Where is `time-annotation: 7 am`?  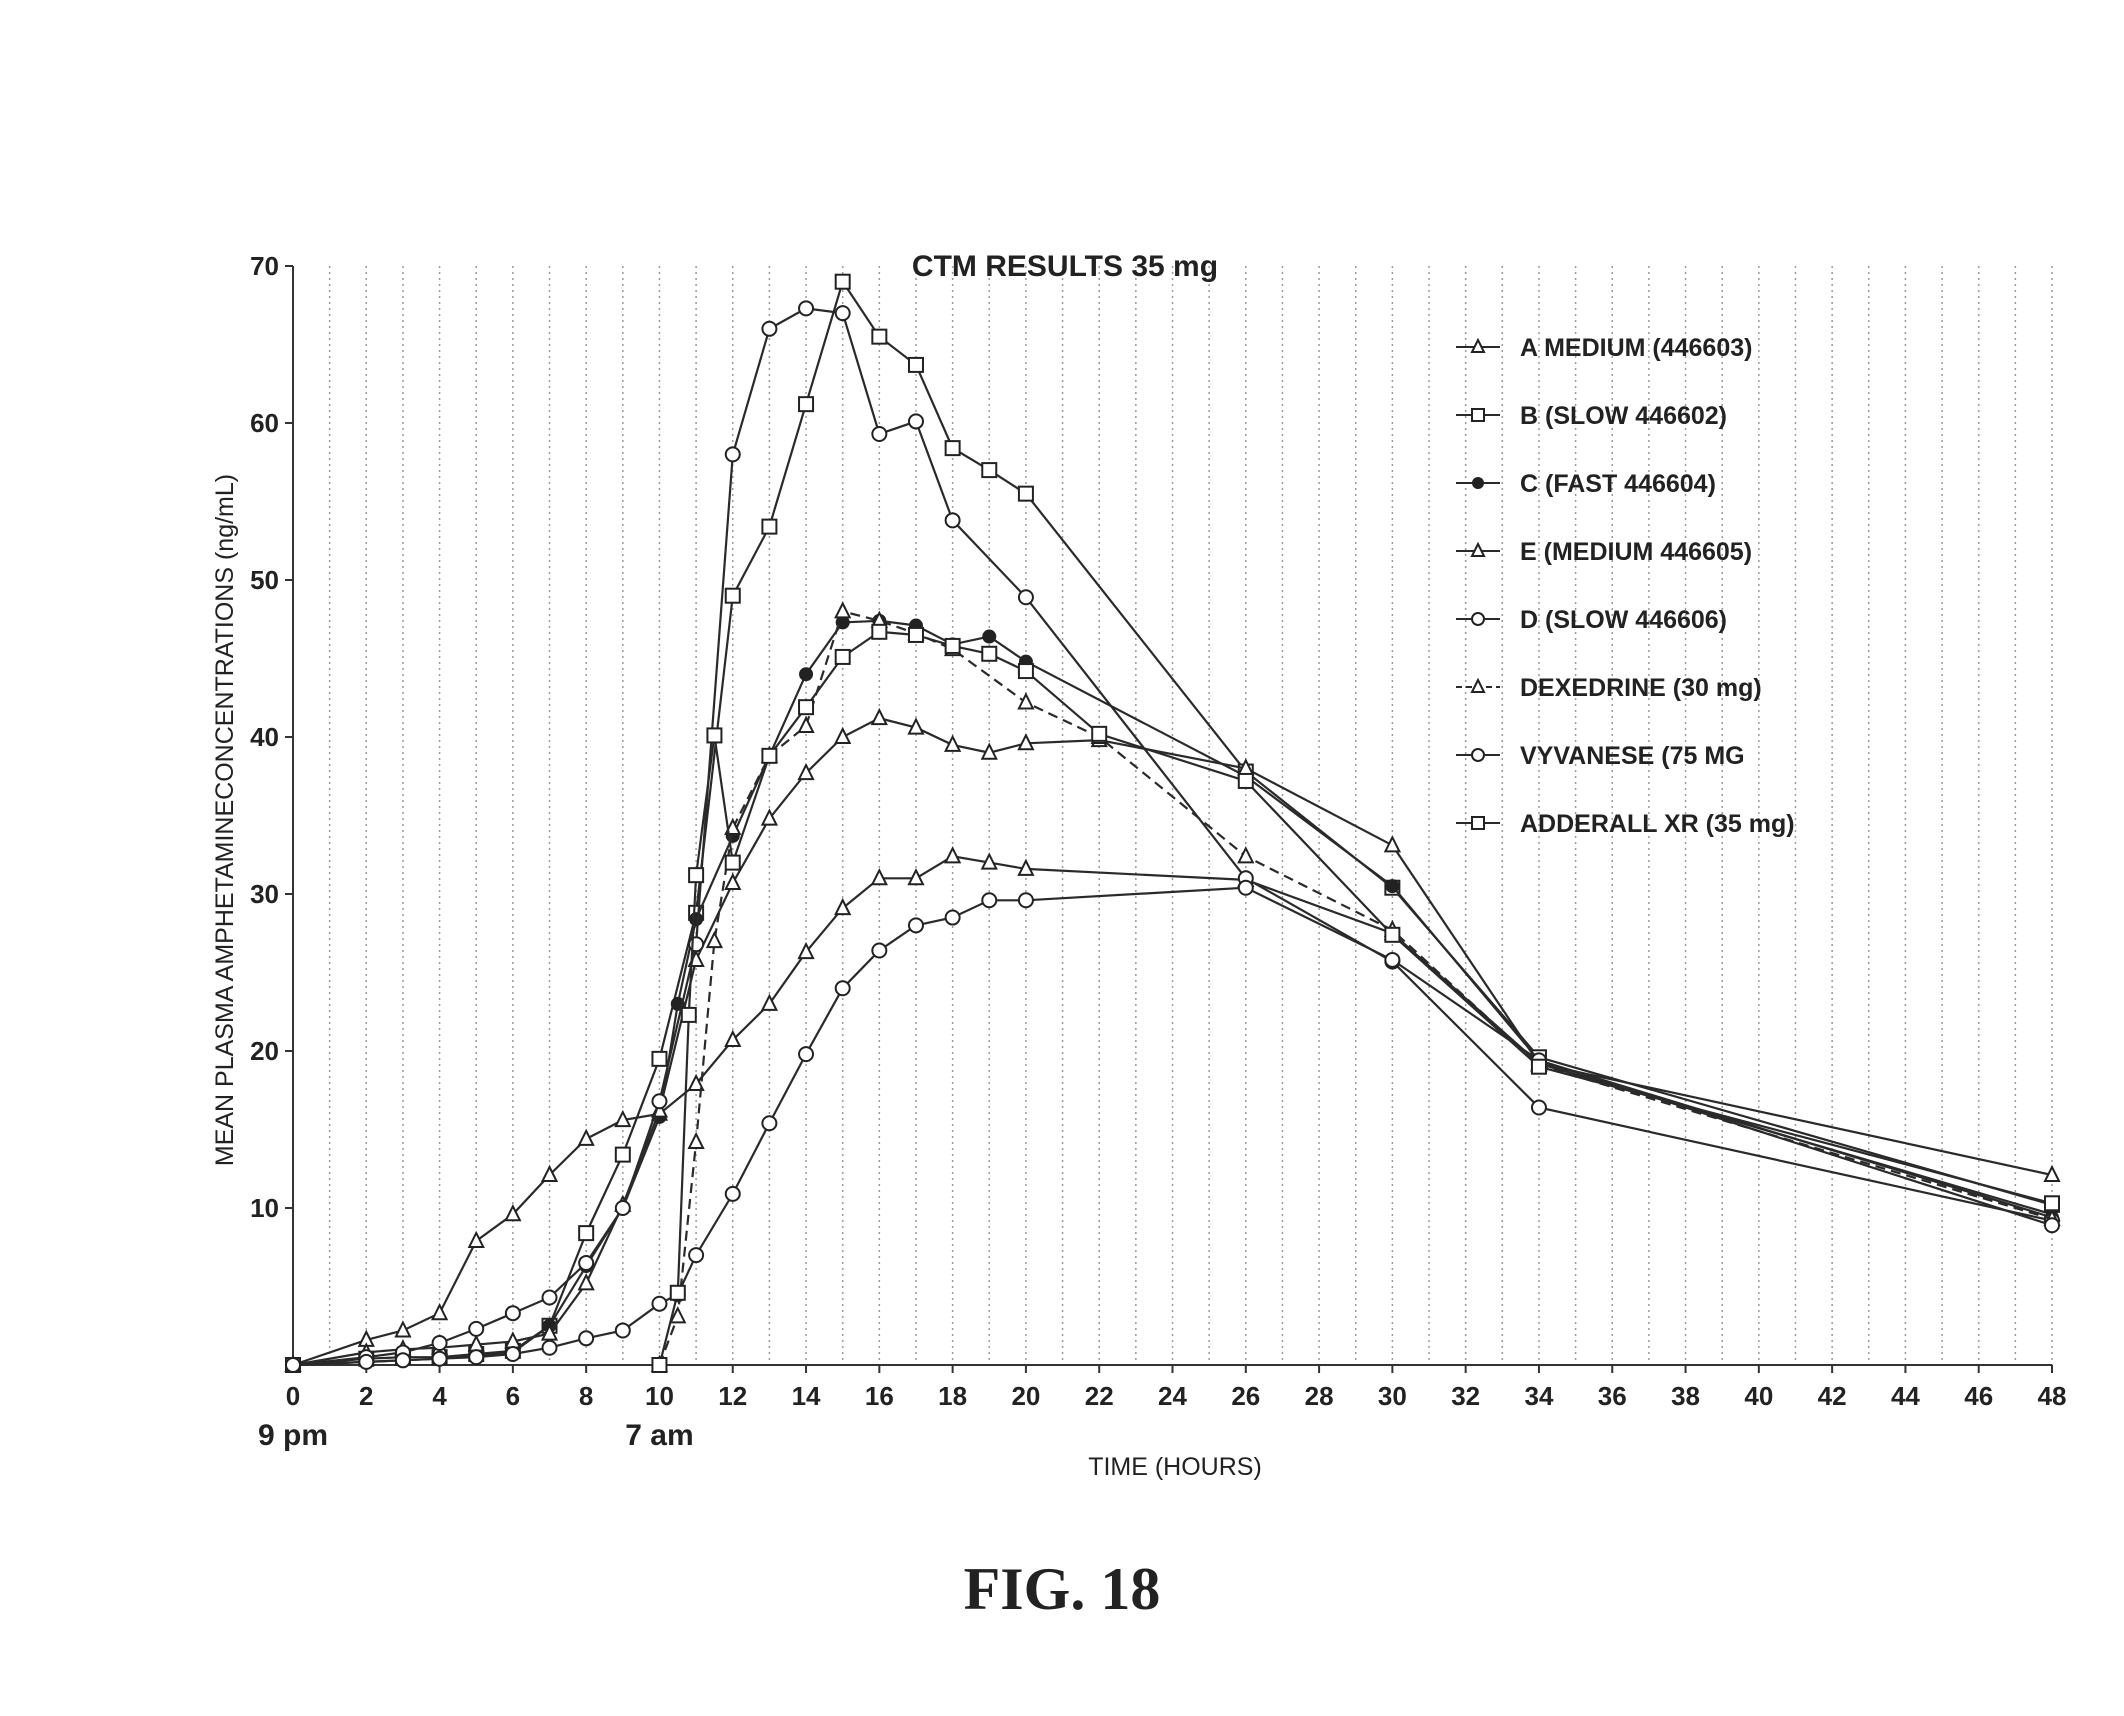 time-annotation: 7 am is located at coordinates (659, 1435).